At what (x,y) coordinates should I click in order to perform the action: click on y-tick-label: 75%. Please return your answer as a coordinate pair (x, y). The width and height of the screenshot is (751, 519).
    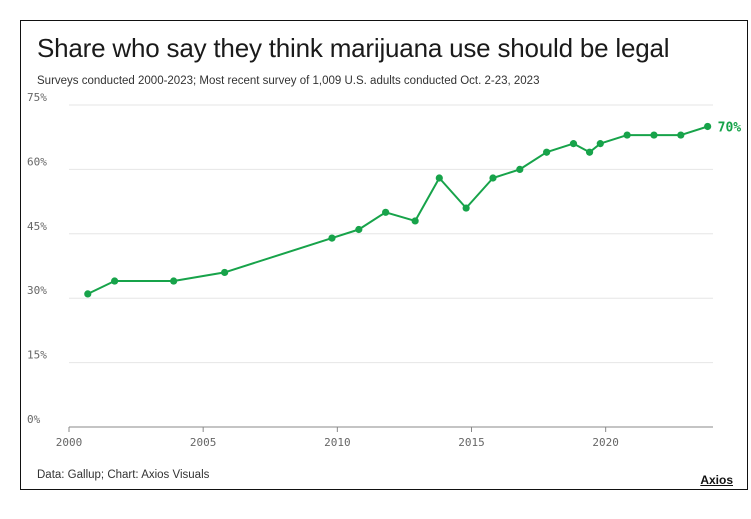
    Looking at the image, I should click on (37, 97).